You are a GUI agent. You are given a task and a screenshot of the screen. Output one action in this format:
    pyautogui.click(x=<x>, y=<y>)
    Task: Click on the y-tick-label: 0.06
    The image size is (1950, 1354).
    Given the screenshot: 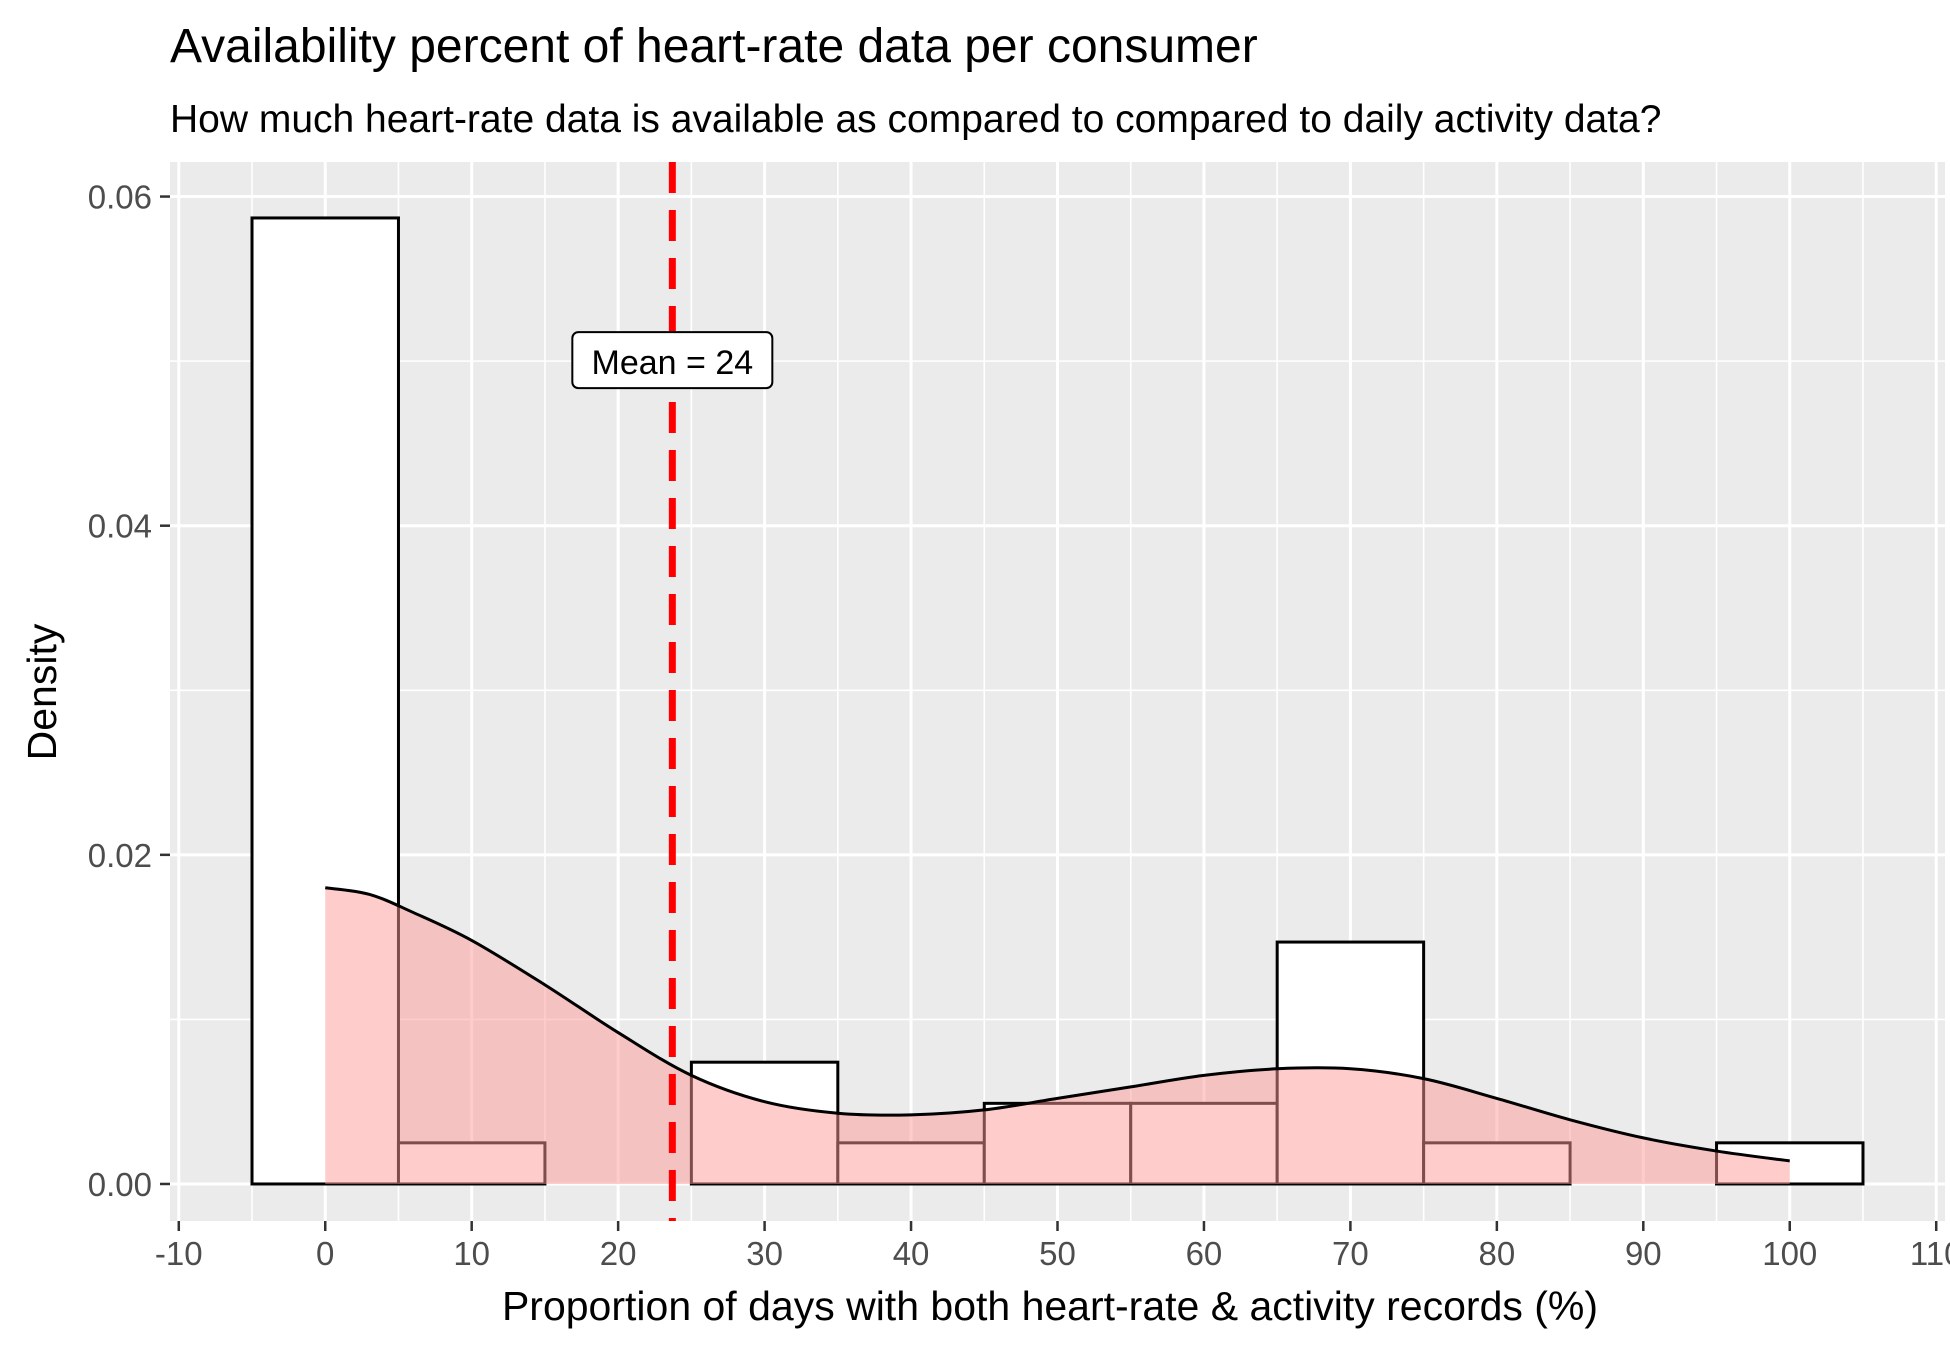 What is the action you would take?
    pyautogui.click(x=120, y=197)
    